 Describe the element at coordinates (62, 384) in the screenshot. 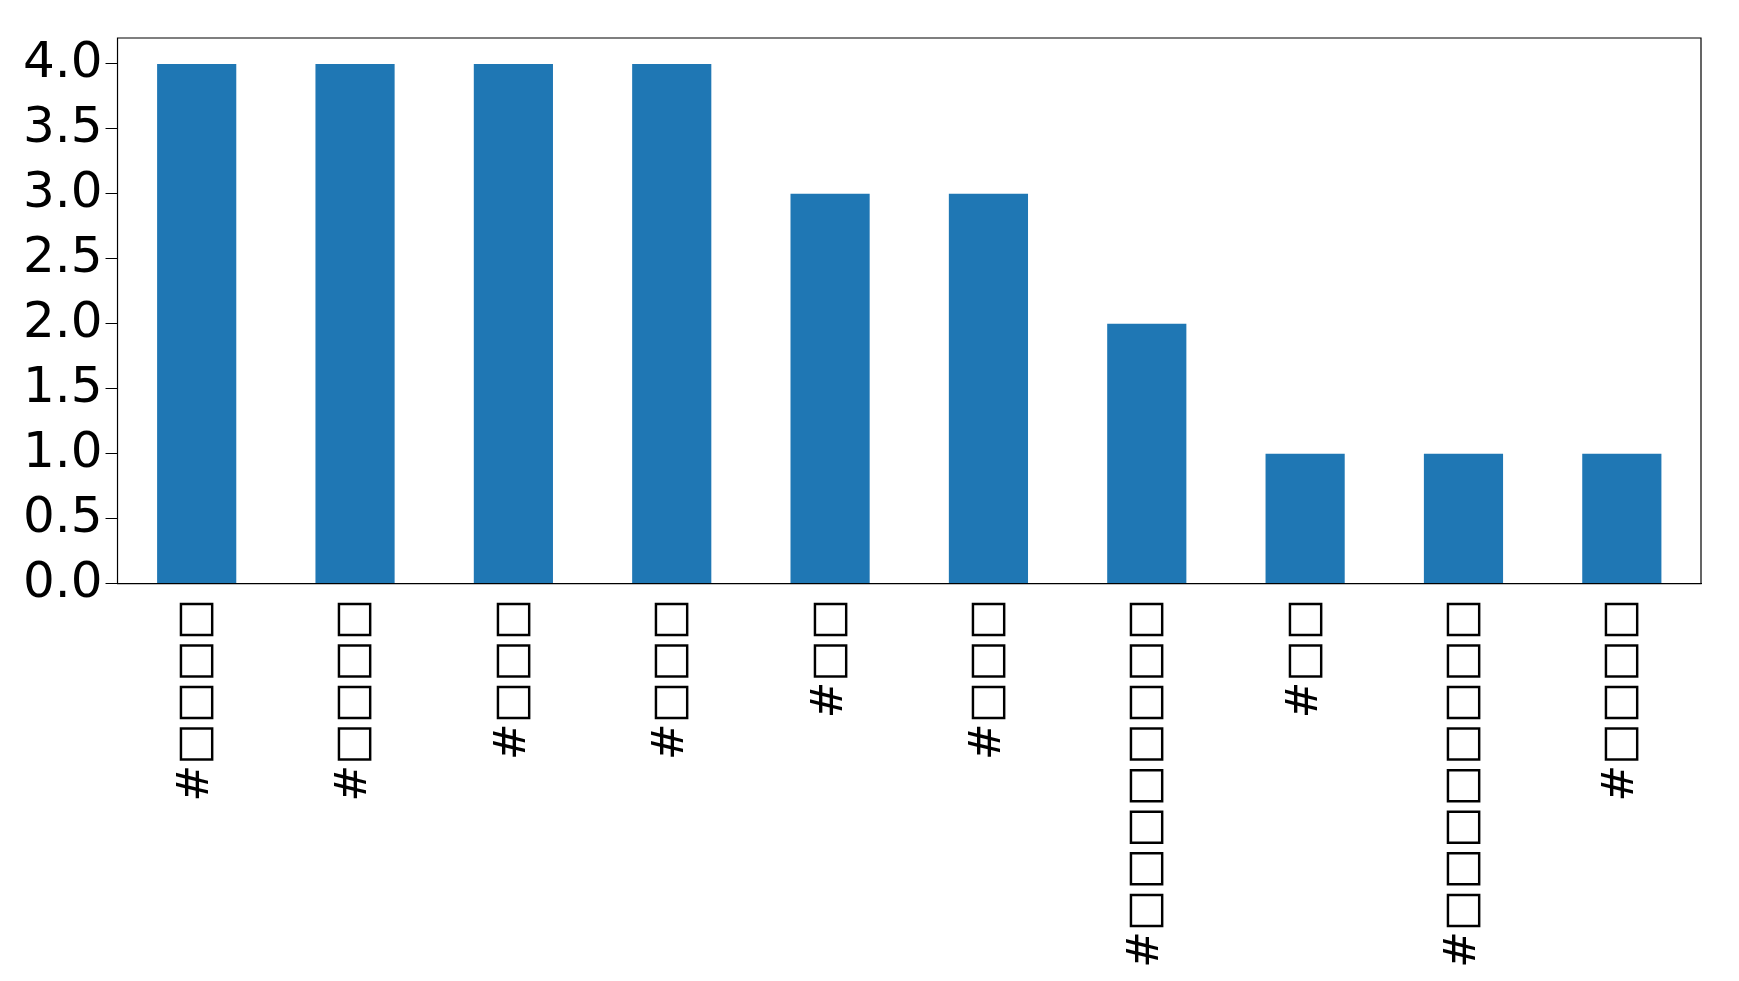

I see `y-tick-label: 1.5` at that location.